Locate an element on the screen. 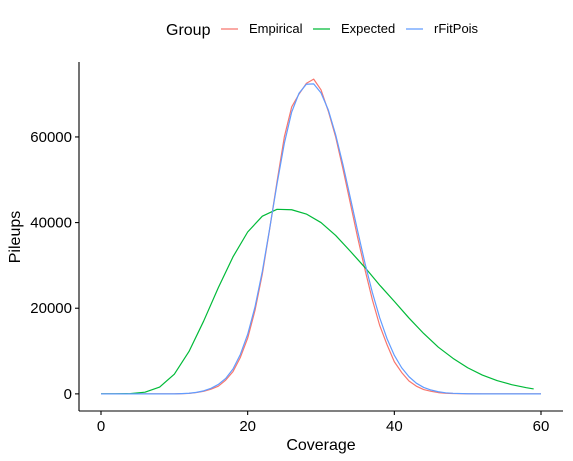  x-axis-title: Coverage is located at coordinates (320, 445).